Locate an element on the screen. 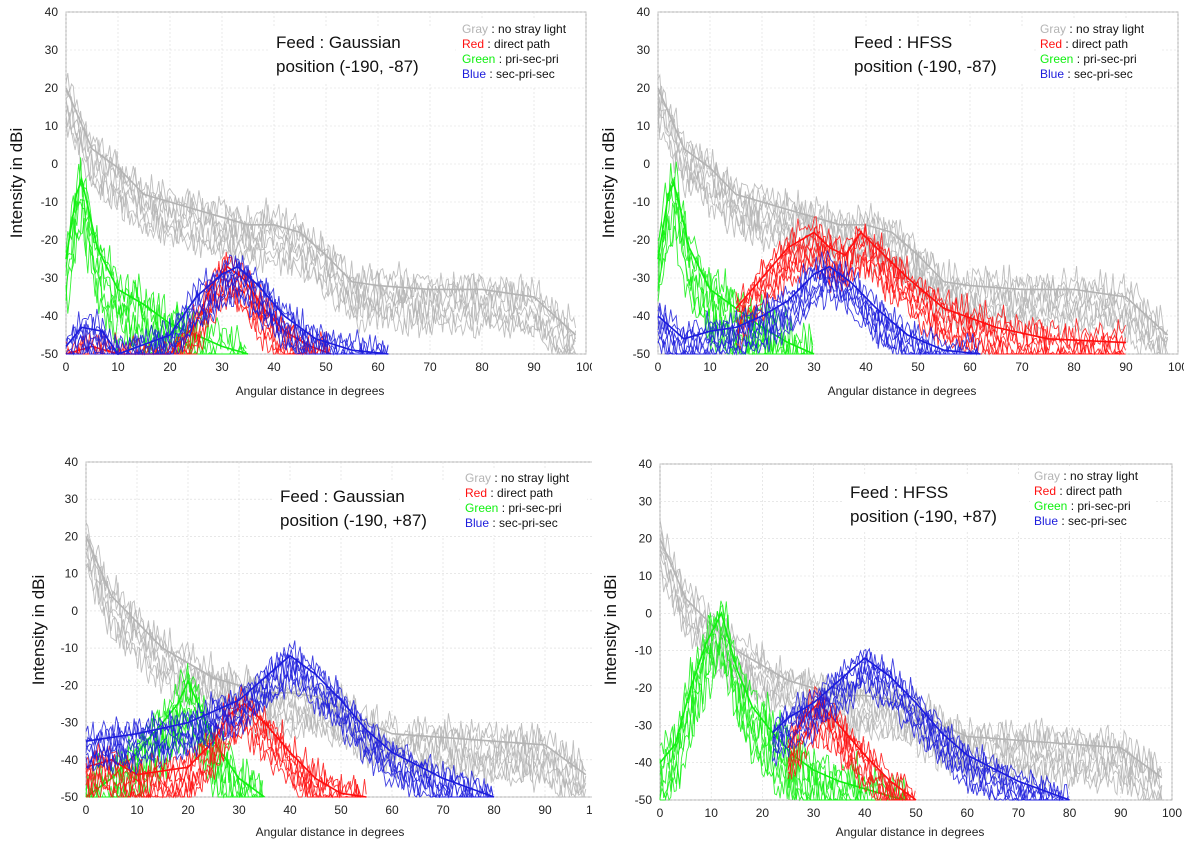 The height and width of the screenshot is (845, 1185). y-tick-label: -40 is located at coordinates (70, 760).